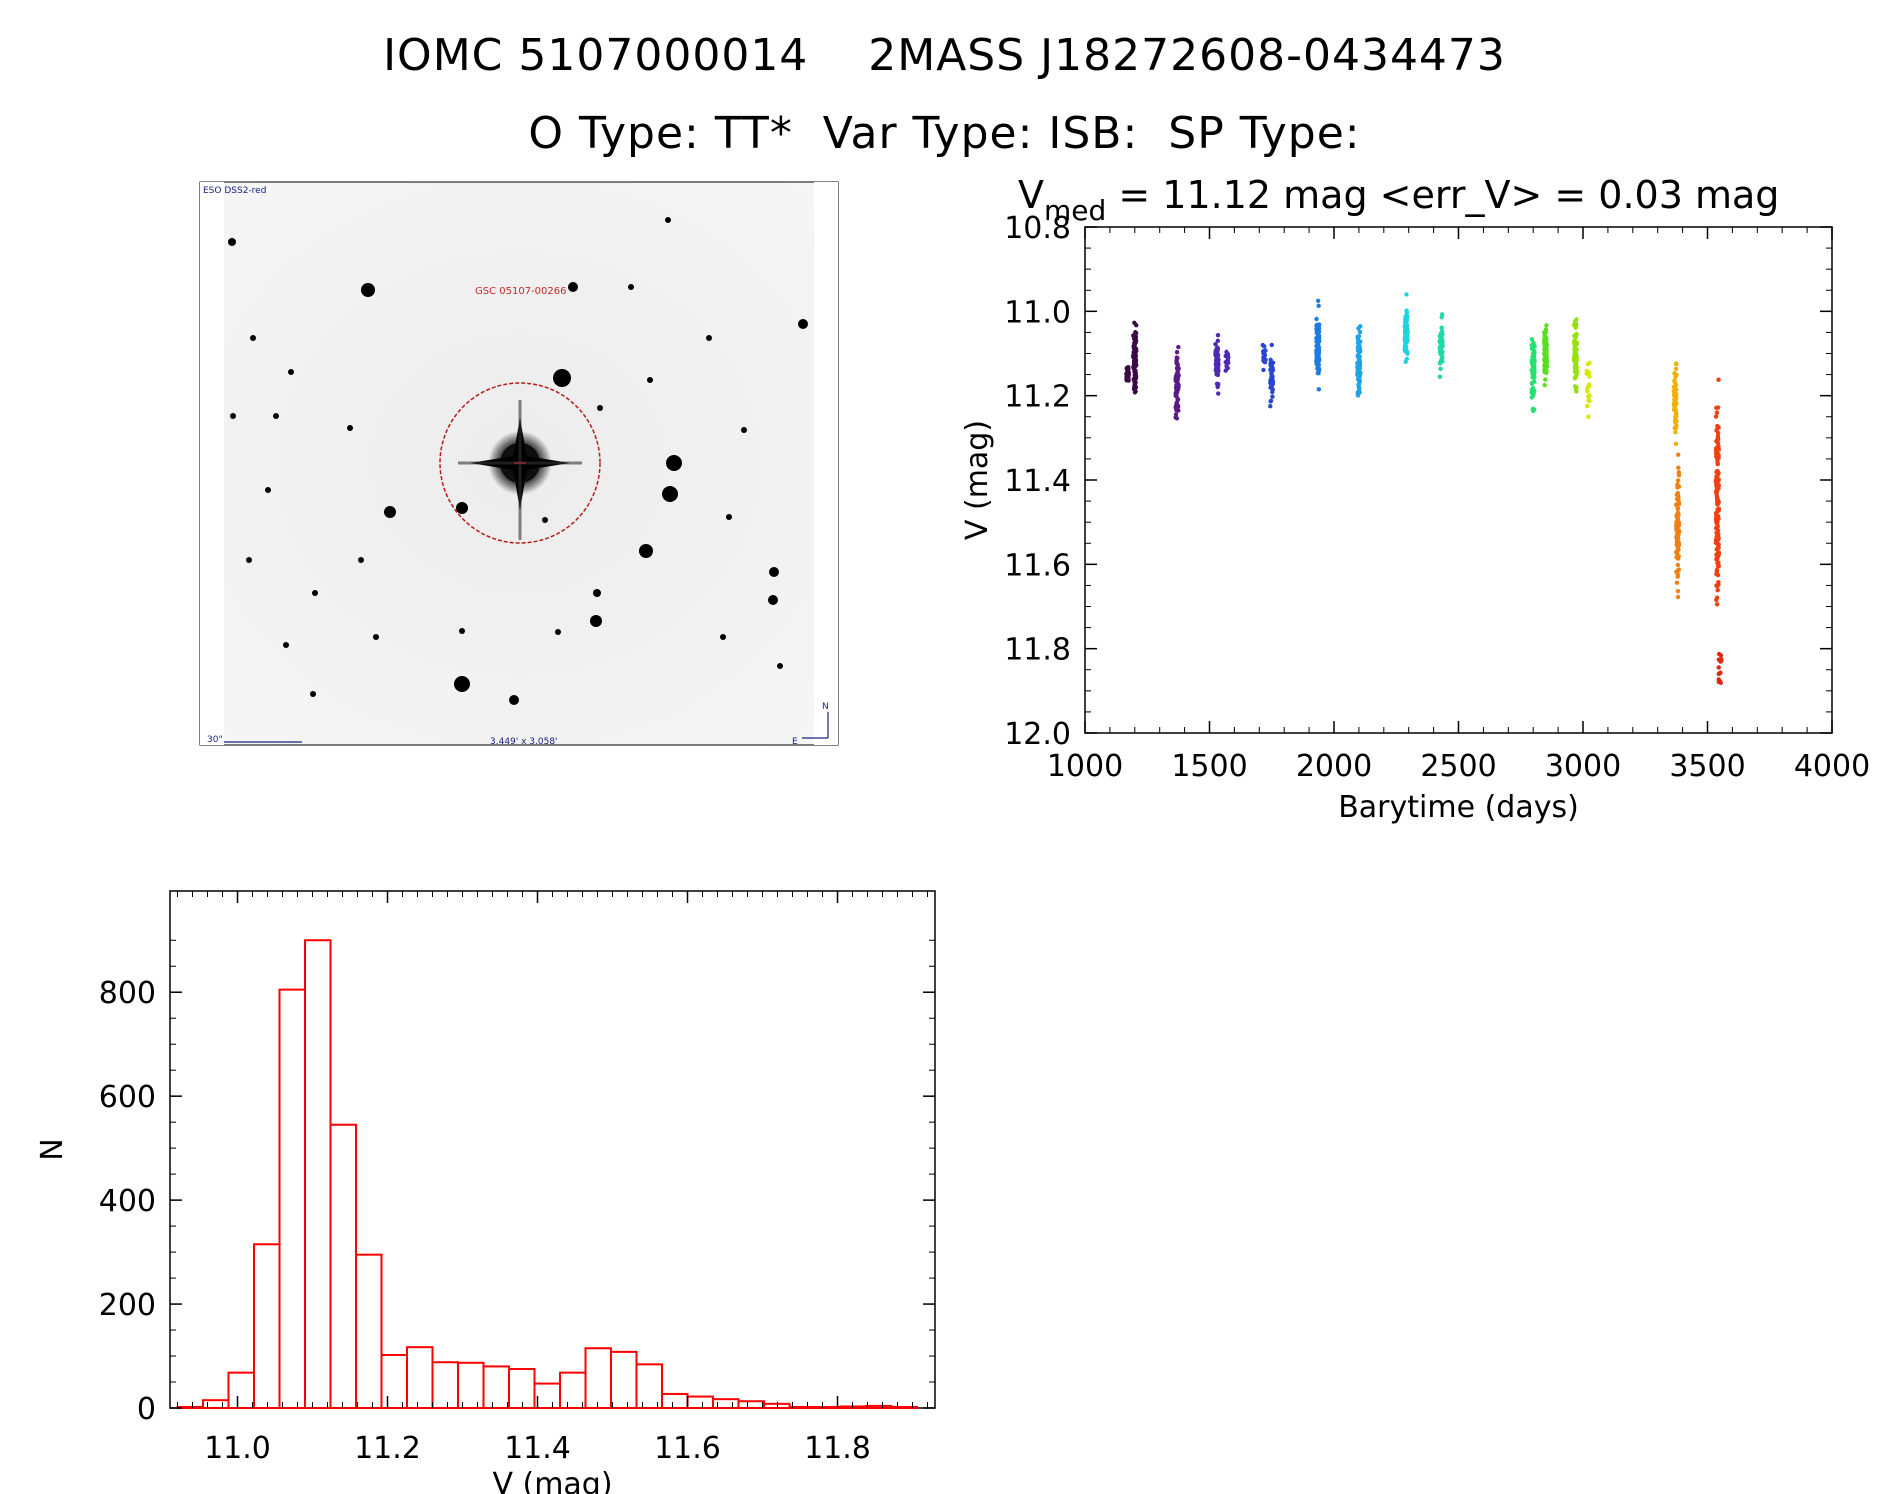 This screenshot has width=1889, height=1494. I want to click on light-curve-title-prefix: V, so click(1031, 195).